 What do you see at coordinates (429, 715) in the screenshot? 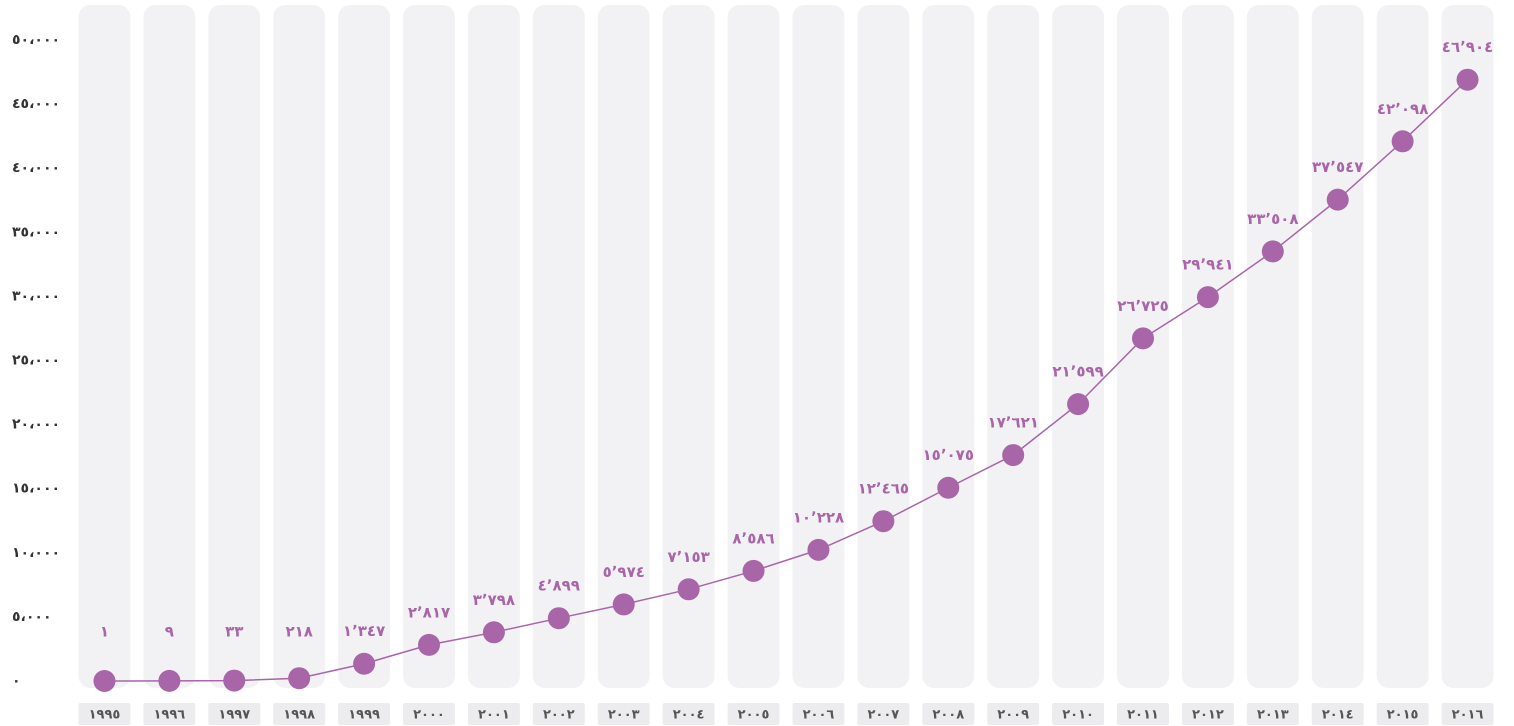
I see `x-tick-label: ٢٠٠٠` at bounding box center [429, 715].